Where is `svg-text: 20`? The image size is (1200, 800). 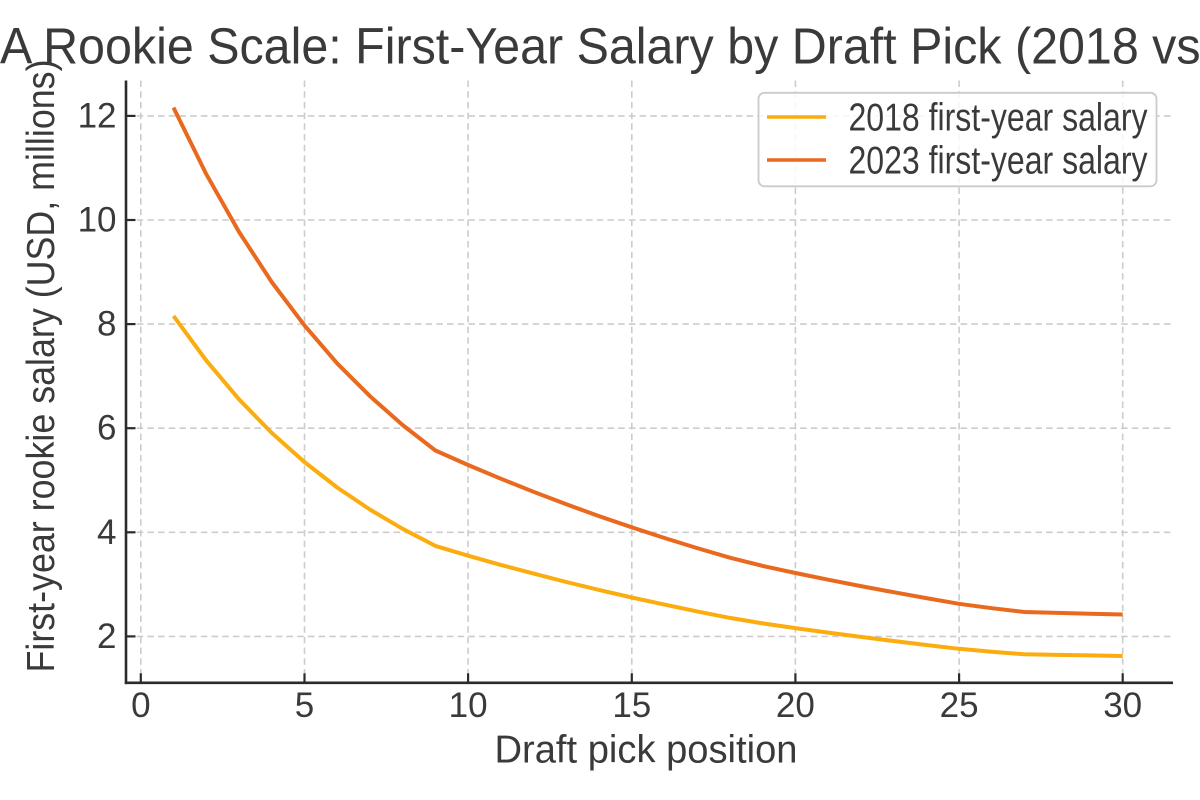 svg-text: 20 is located at coordinates (795, 705).